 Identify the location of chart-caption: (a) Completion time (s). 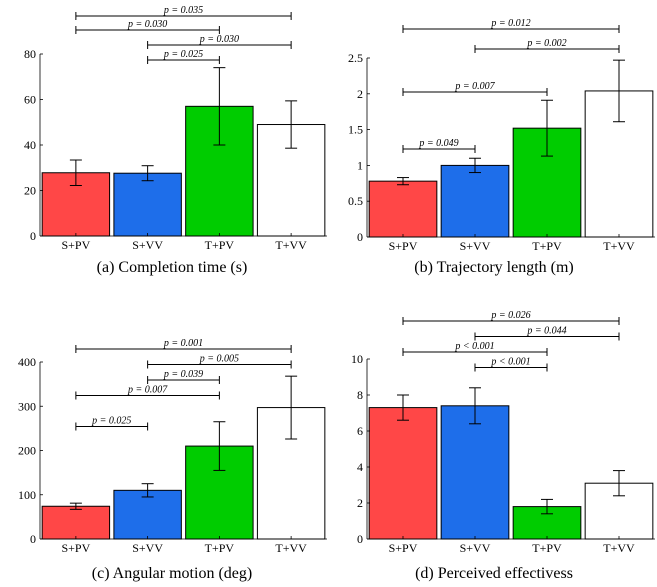
(172, 267).